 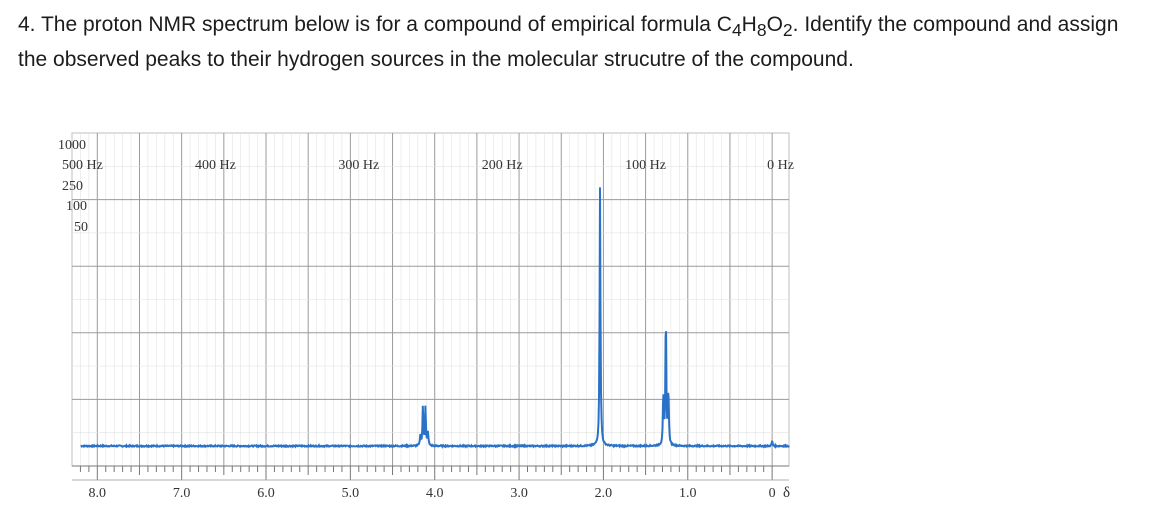 I want to click on sweep-width-label: 250, so click(x=72, y=186).